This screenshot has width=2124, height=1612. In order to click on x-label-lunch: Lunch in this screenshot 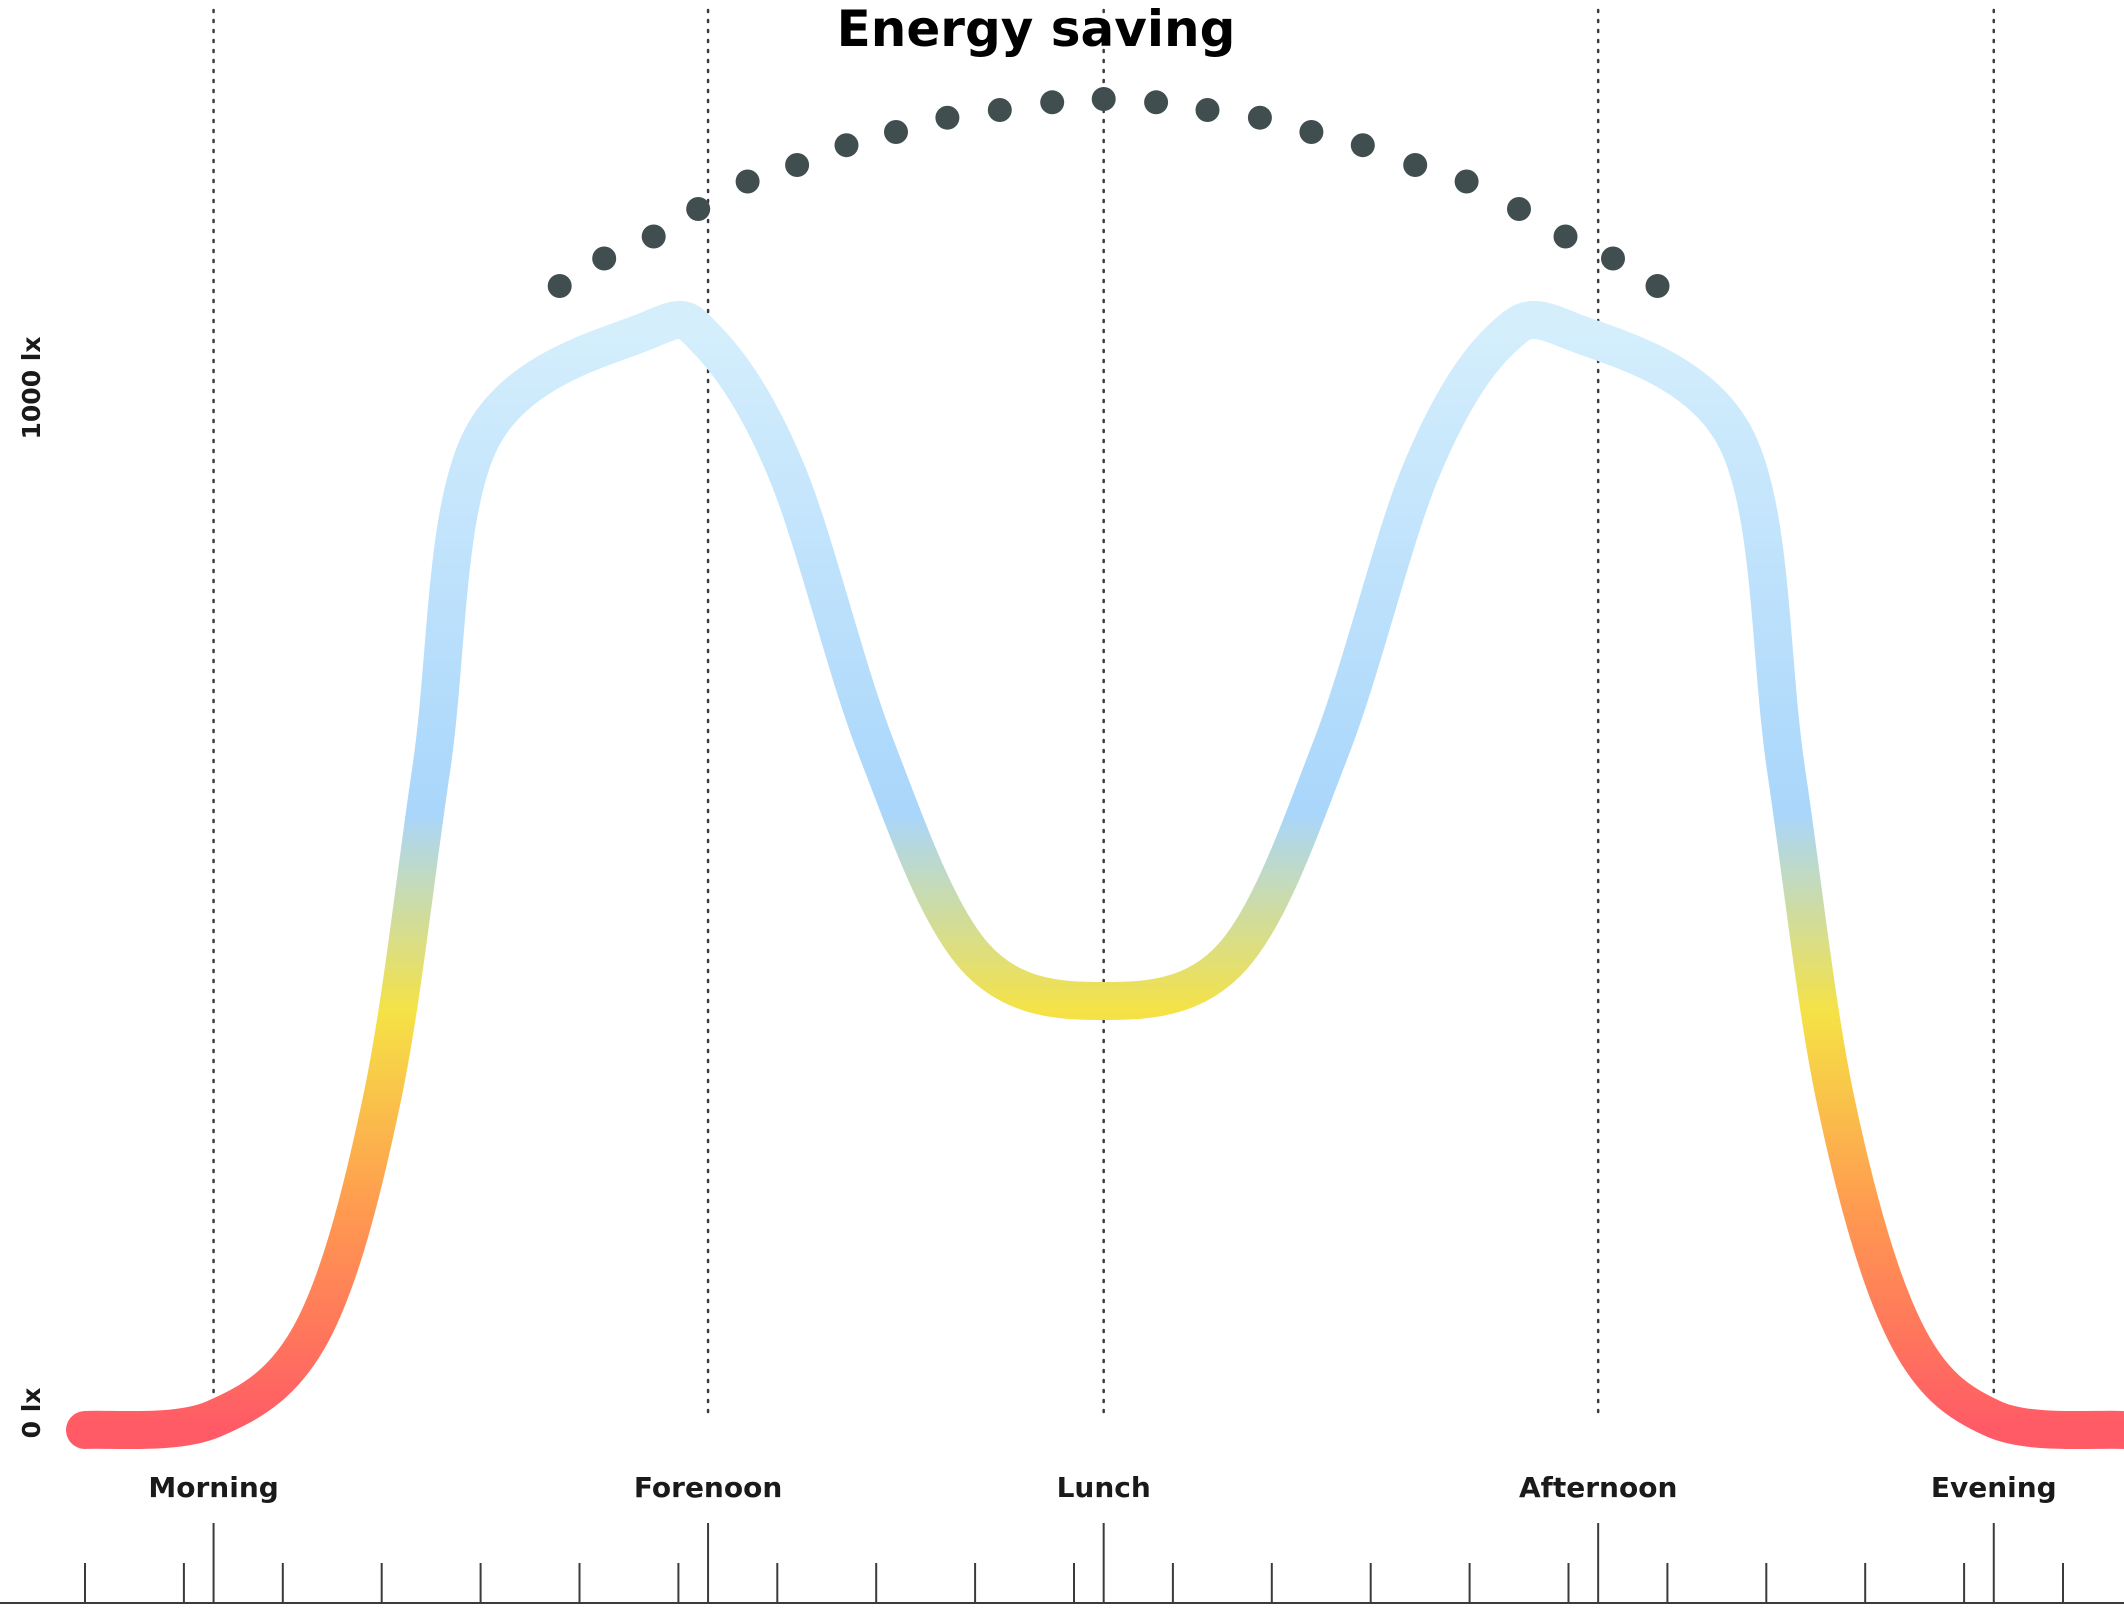, I will do `click(1104, 1487)`.